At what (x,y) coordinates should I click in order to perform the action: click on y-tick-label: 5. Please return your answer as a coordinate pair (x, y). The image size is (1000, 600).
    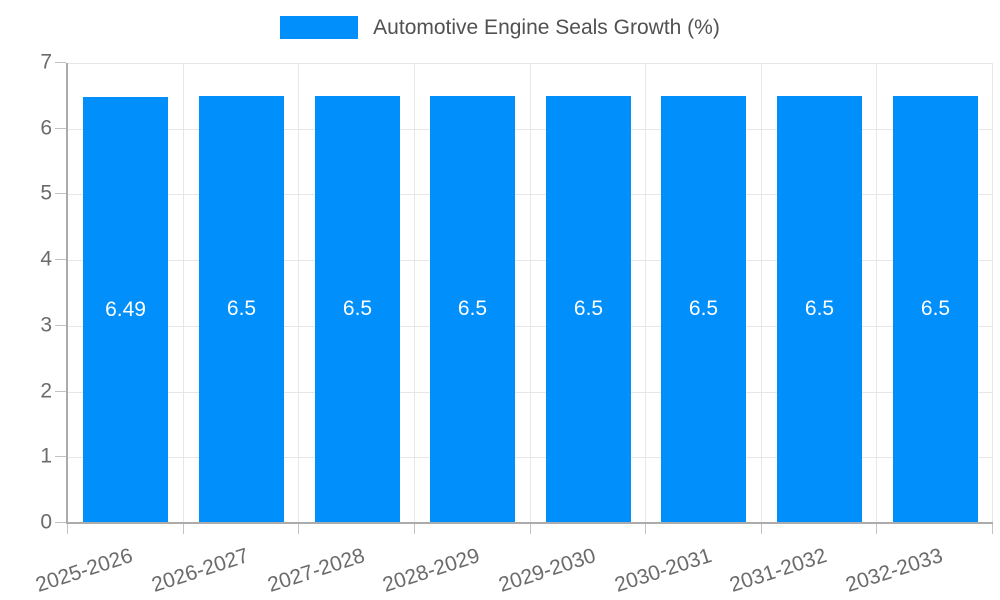
    Looking at the image, I should click on (46, 193).